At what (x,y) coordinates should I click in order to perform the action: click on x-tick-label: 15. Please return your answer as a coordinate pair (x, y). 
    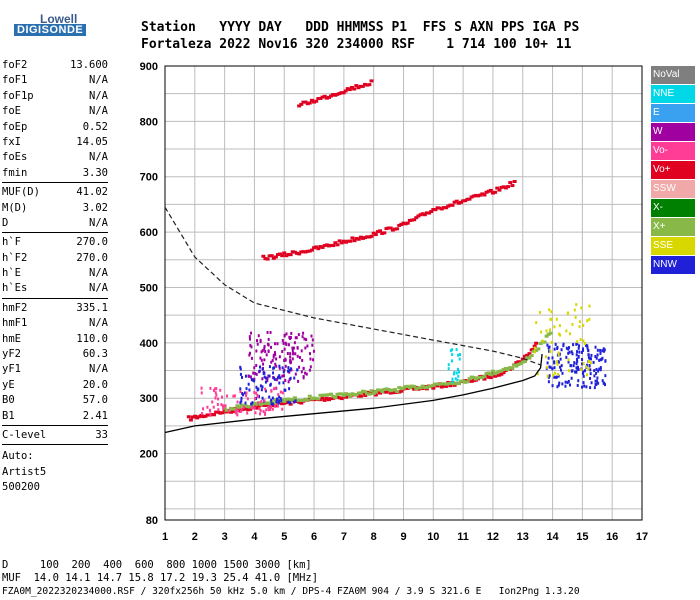
    Looking at the image, I should click on (582, 537).